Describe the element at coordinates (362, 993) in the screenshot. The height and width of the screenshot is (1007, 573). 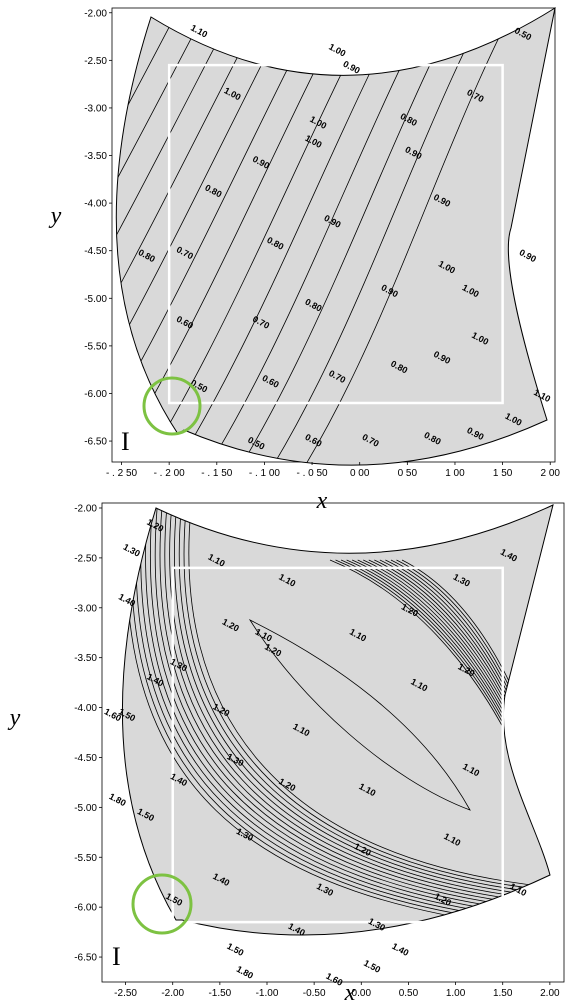
I see `x-tick-label: 0.00` at that location.